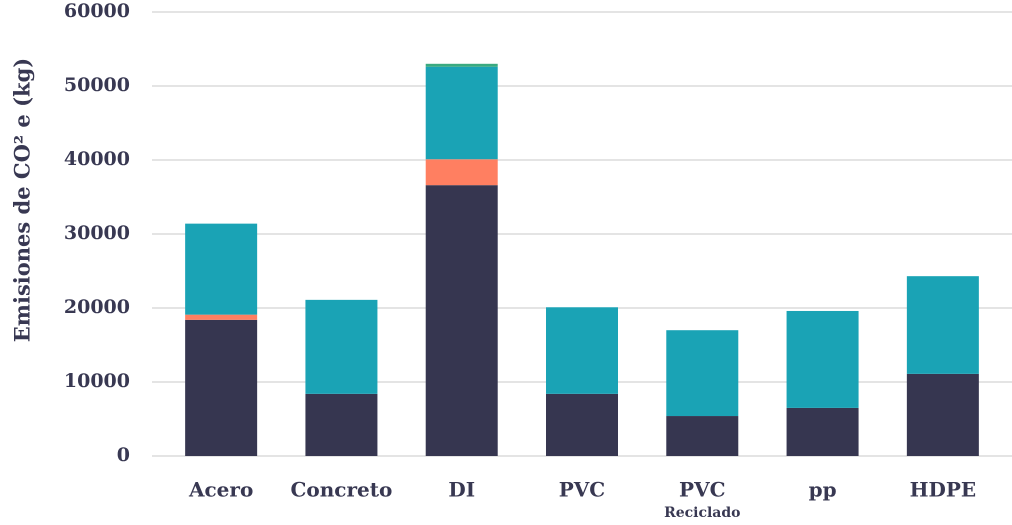 The height and width of the screenshot is (525, 1012). What do you see at coordinates (97, 381) in the screenshot?
I see `y-tick-label: 10000` at bounding box center [97, 381].